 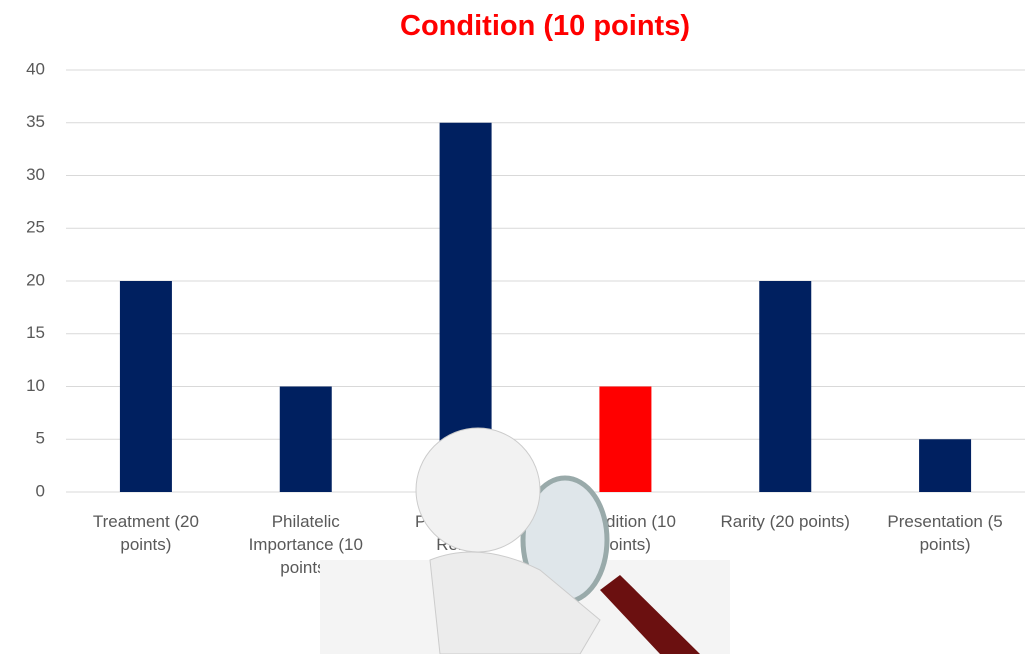 I want to click on figure-body, so click(x=515, y=602).